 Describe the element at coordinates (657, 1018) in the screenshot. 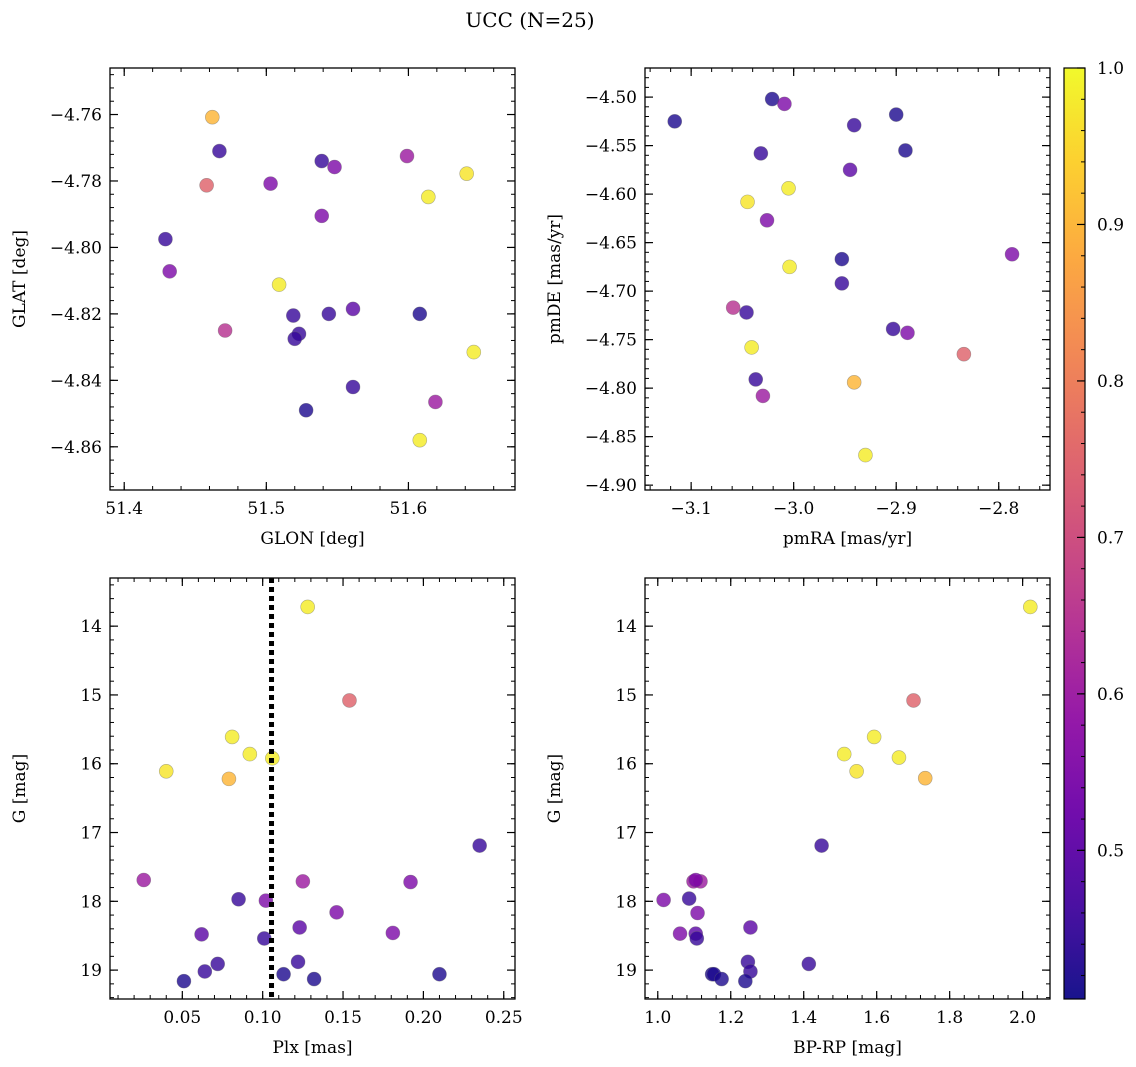

I see `x-tick-label: 1.0` at that location.